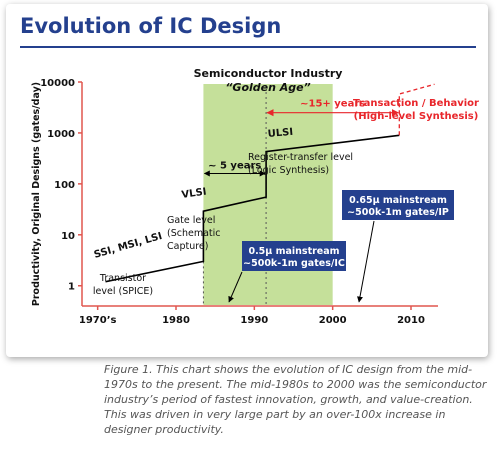  I want to click on x-tick-label: 1990, so click(254, 320).